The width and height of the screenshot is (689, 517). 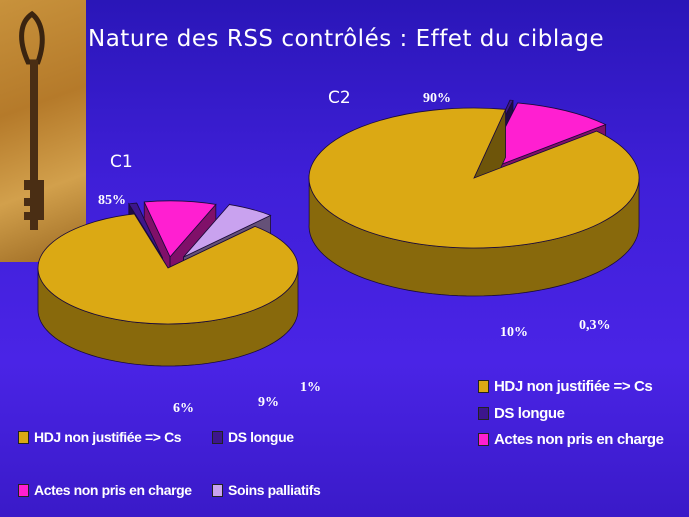 I want to click on legend-c2-ds: DS longue, so click(x=521, y=413).